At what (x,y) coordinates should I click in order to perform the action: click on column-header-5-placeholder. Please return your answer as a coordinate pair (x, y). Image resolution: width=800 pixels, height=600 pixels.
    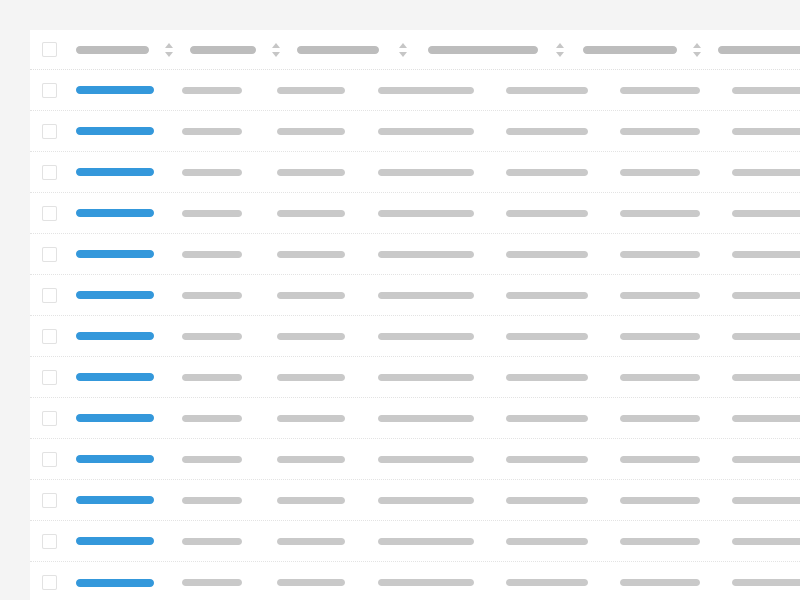
    Looking at the image, I should click on (630, 49).